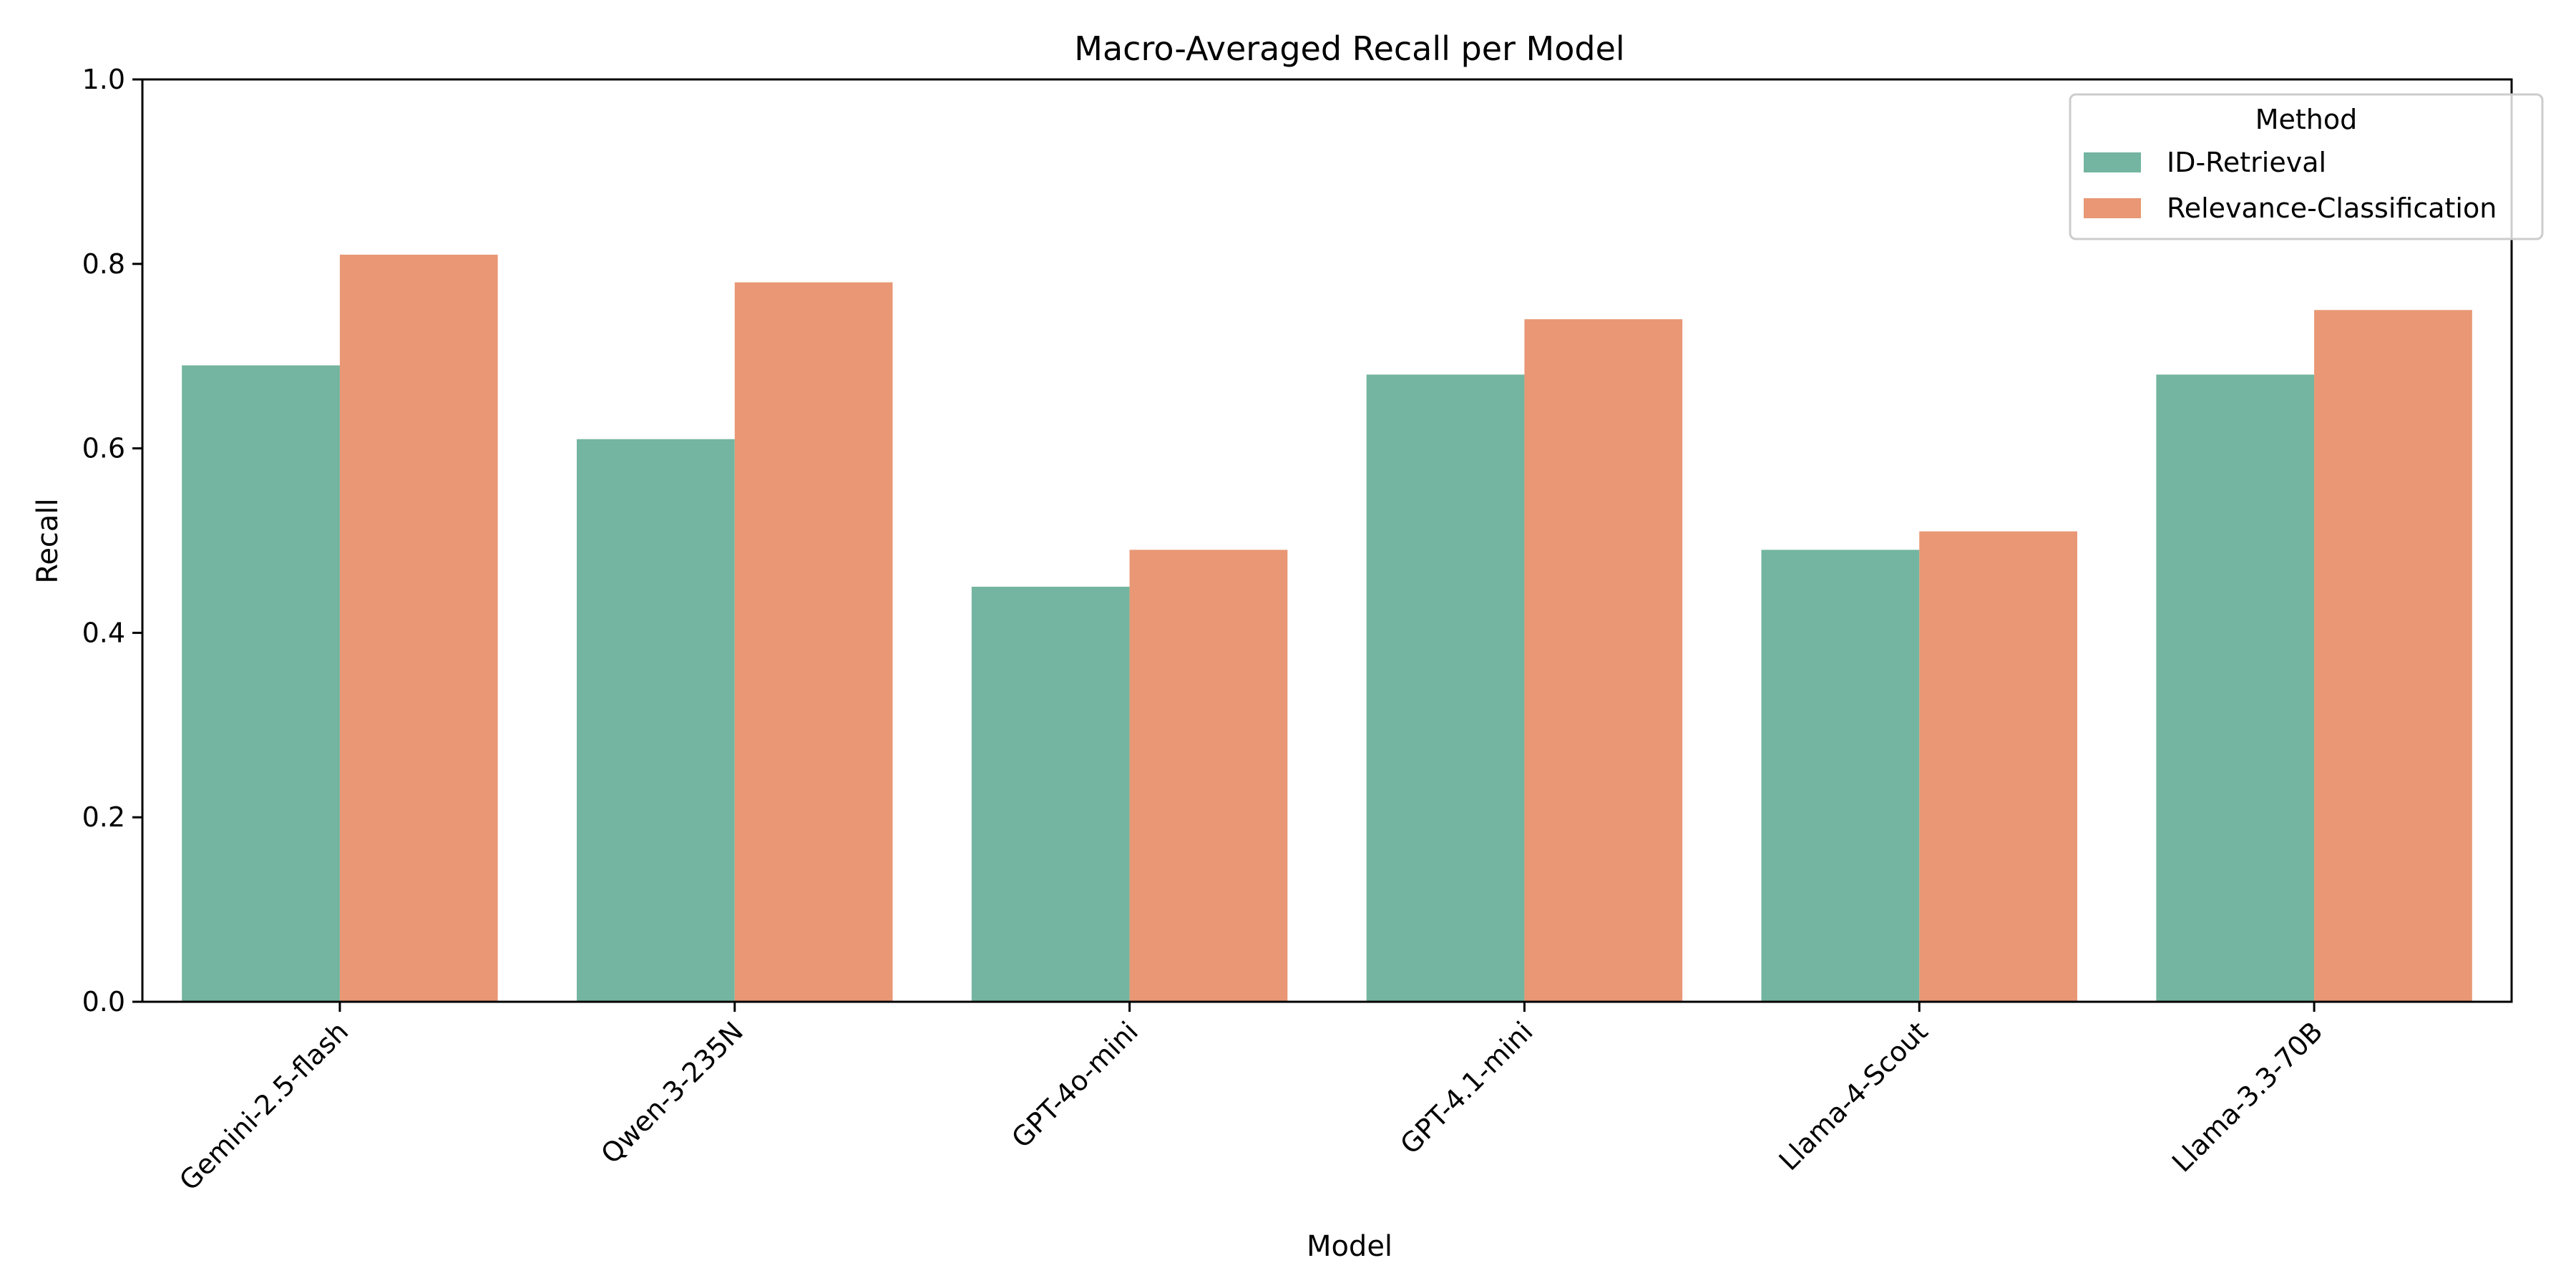  What do you see at coordinates (672, 1092) in the screenshot?
I see `x-tick-label: Qwen-3-235N` at bounding box center [672, 1092].